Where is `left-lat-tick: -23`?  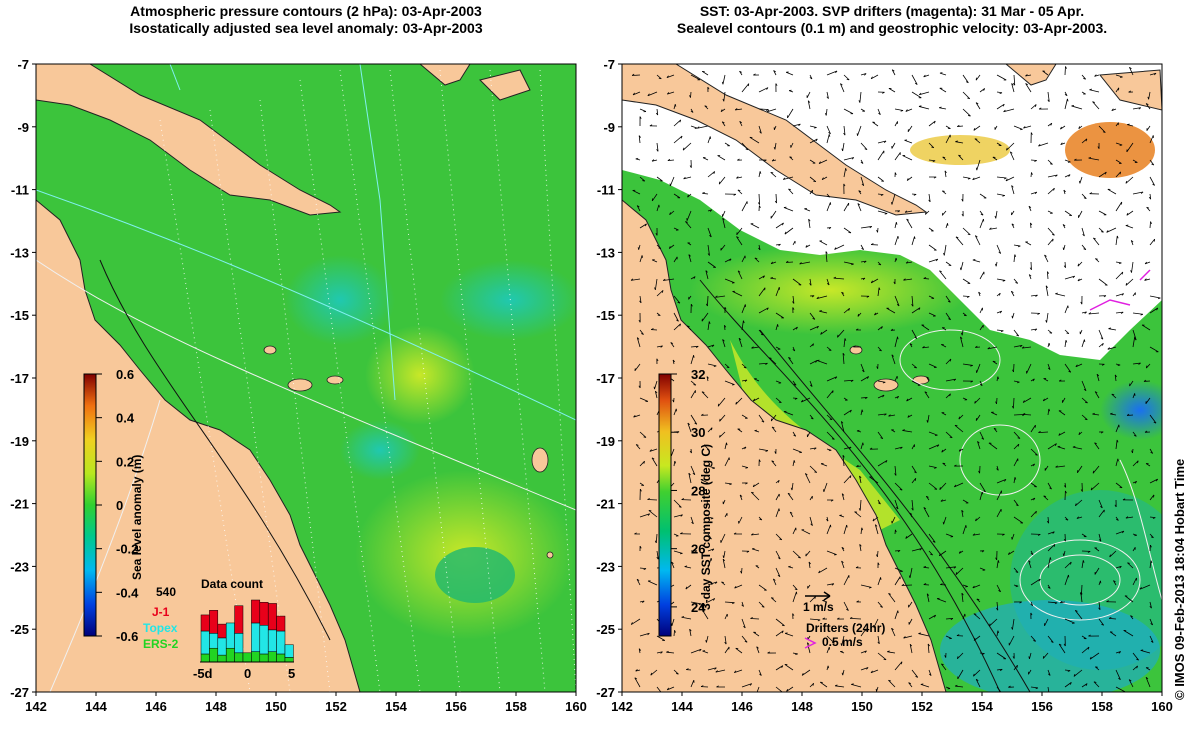
left-lat-tick: -23 is located at coordinates (19, 566).